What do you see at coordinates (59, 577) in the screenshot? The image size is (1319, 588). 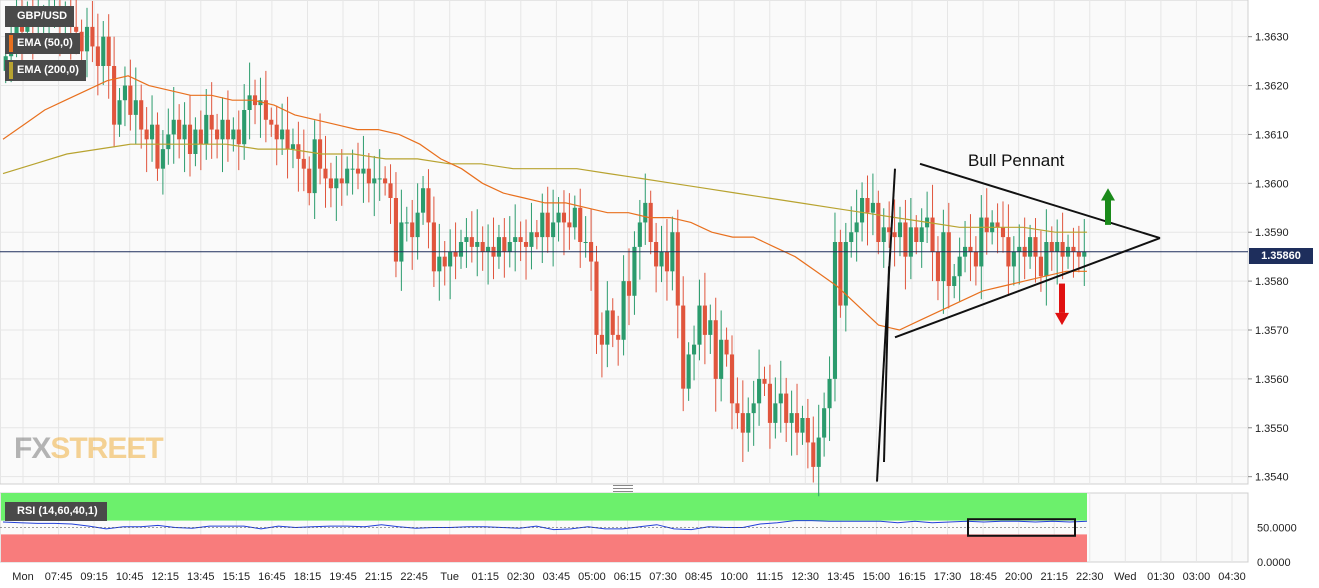 I see `time-tick-label: 07:45` at bounding box center [59, 577].